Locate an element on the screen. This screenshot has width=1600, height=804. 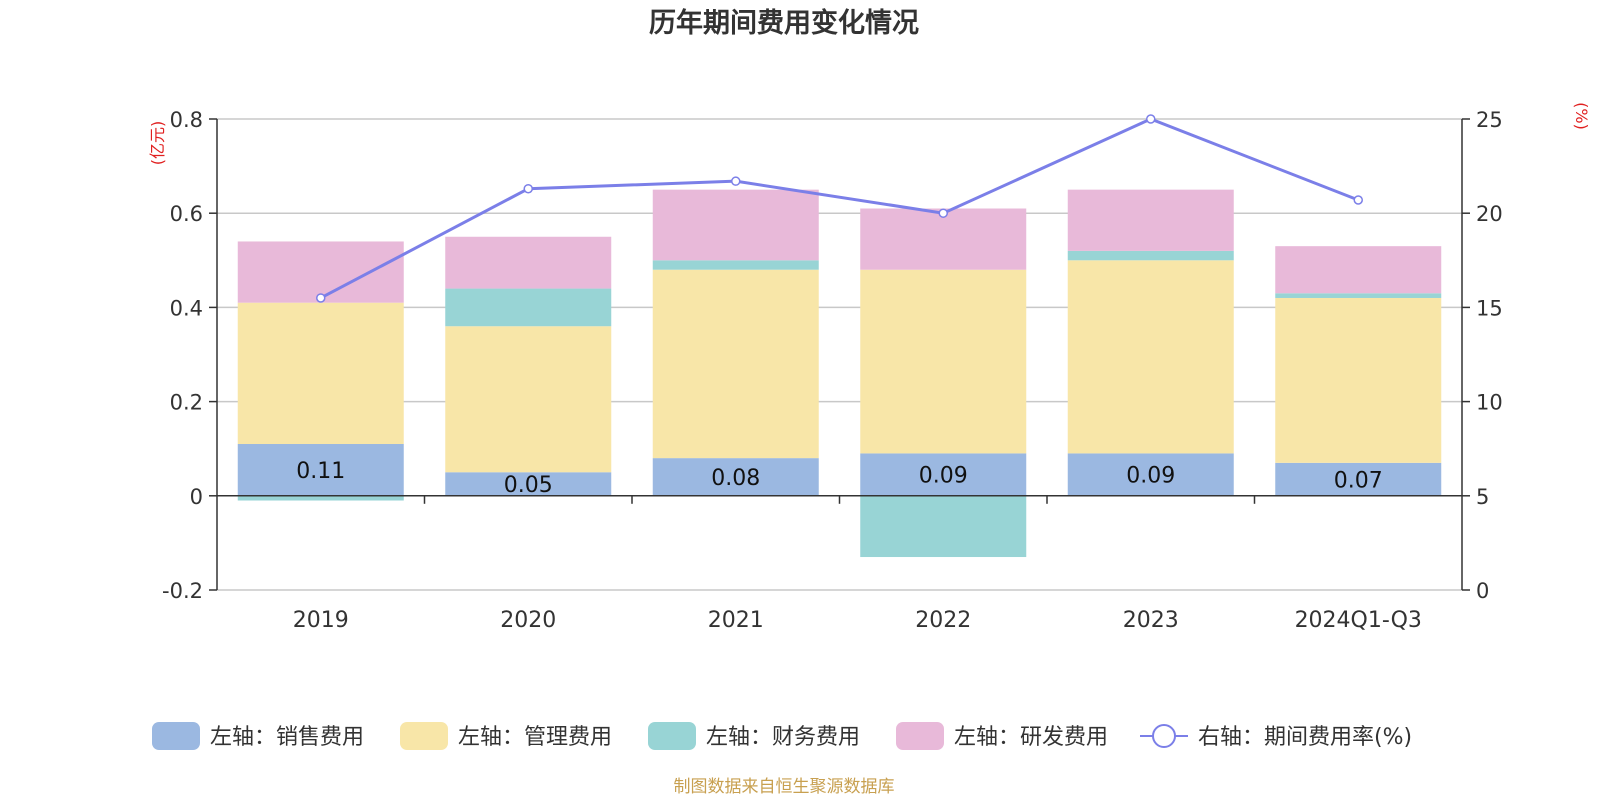
legend-label-4: 右轴：期间费用率(%) is located at coordinates (1305, 737).